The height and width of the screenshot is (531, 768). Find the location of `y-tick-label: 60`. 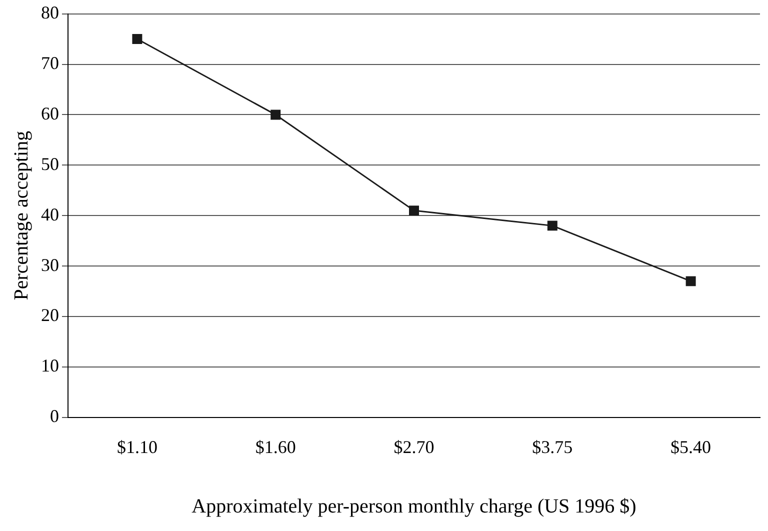

y-tick-label: 60 is located at coordinates (50, 113).